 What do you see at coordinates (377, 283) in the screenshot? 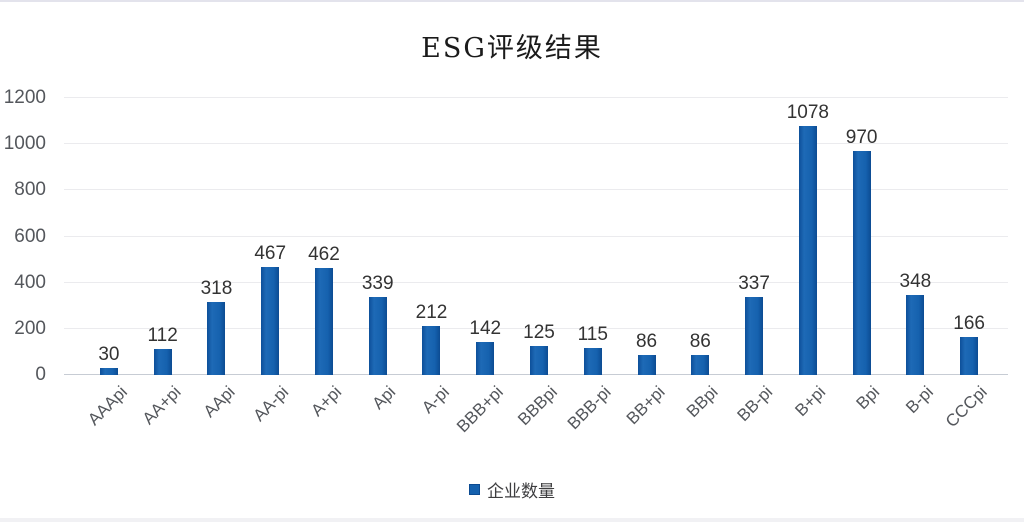
I see `value-label-Api: 339` at bounding box center [377, 283].